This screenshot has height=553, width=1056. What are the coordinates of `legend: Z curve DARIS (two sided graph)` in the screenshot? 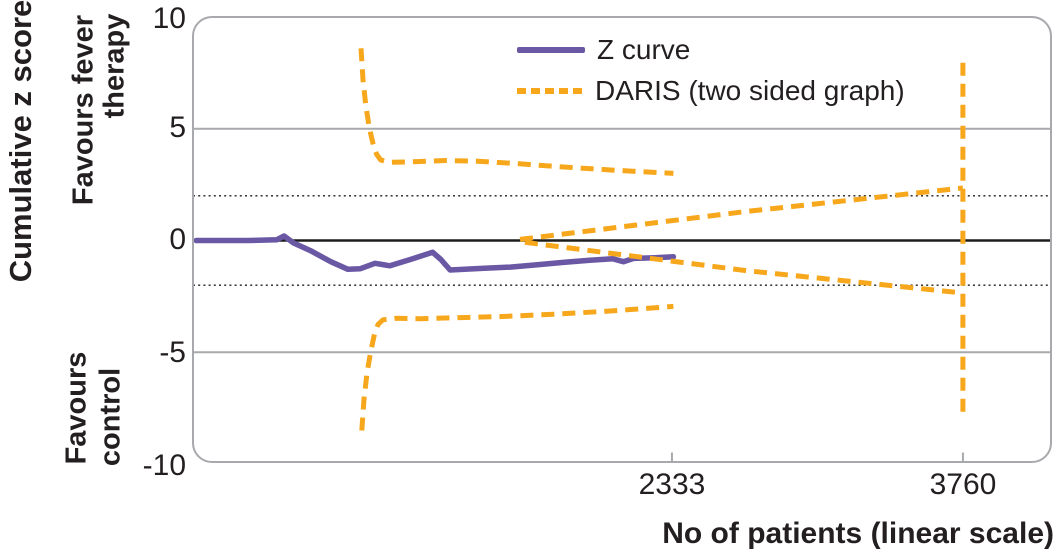 It's located at (711, 70).